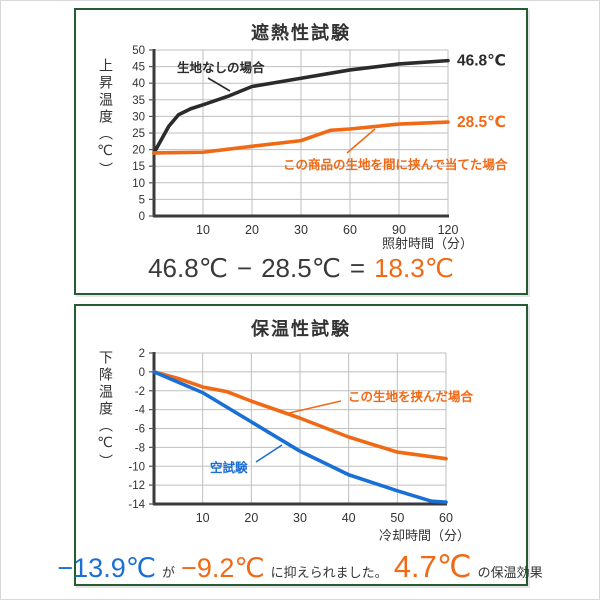 Image resolution: width=600 pixels, height=600 pixels. Describe the element at coordinates (329, 572) in the screenshot. I see `conclusion-text: に抑えられました。` at that location.